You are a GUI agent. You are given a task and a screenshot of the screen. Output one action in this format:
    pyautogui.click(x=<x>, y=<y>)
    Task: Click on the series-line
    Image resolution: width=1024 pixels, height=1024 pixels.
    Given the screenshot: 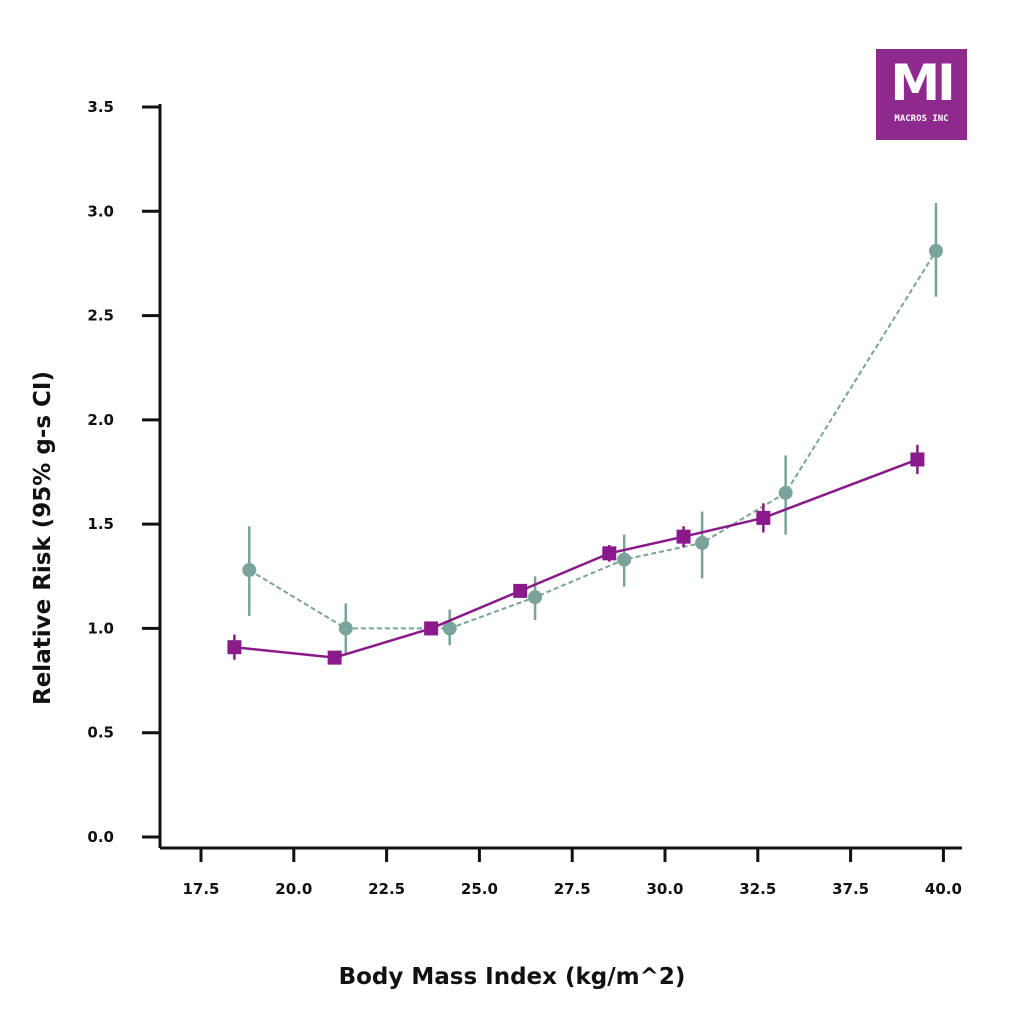 What is the action you would take?
    pyautogui.click(x=576, y=558)
    